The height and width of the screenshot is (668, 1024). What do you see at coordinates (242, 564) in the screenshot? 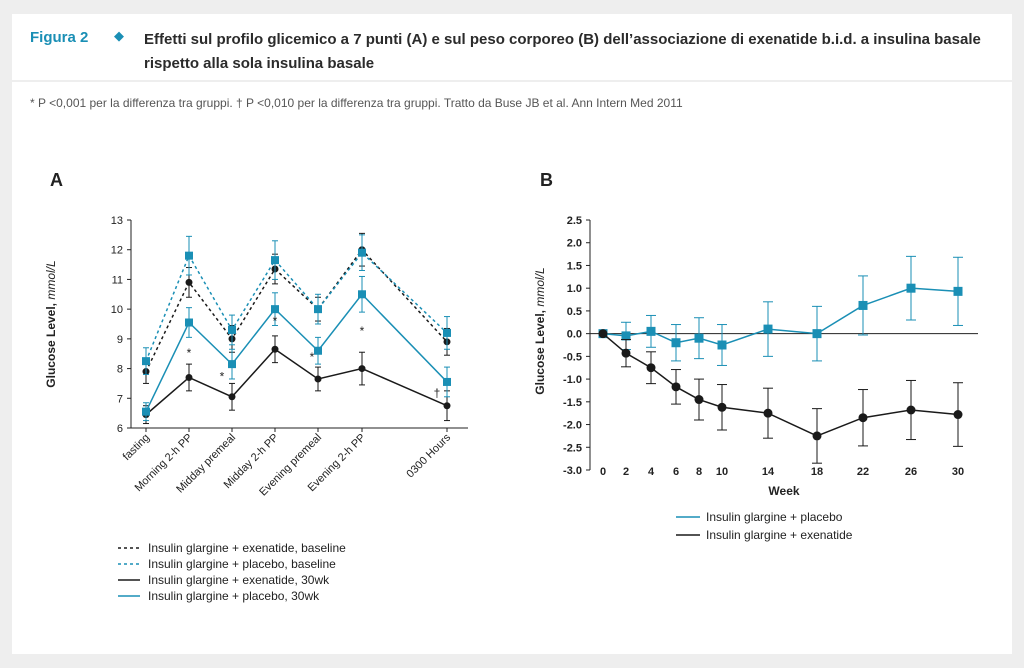
I see `panel-a-legend-label: Insulin glargine + placebo, baseline` at bounding box center [242, 564].